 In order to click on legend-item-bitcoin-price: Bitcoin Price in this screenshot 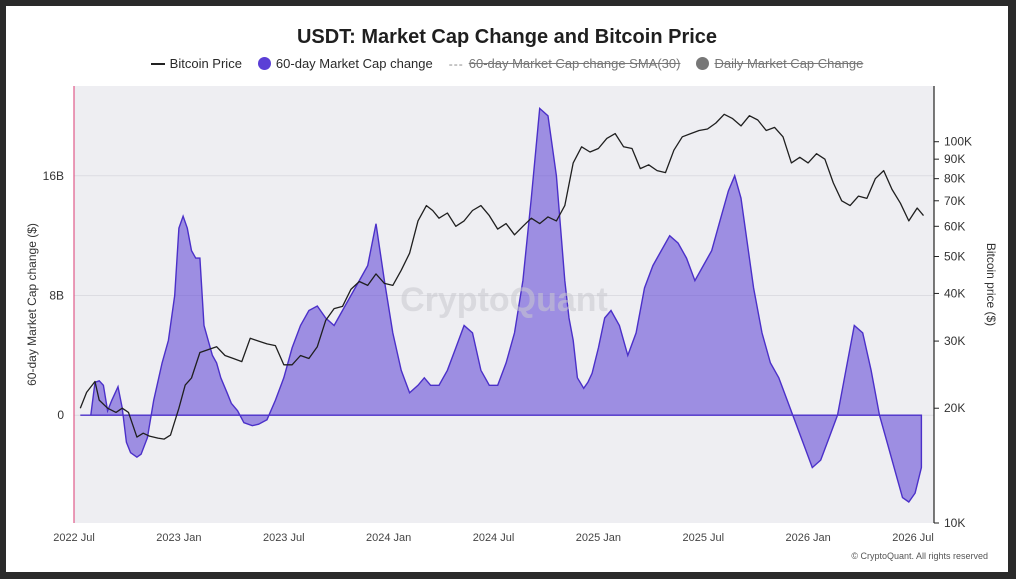, I will do `click(196, 63)`.